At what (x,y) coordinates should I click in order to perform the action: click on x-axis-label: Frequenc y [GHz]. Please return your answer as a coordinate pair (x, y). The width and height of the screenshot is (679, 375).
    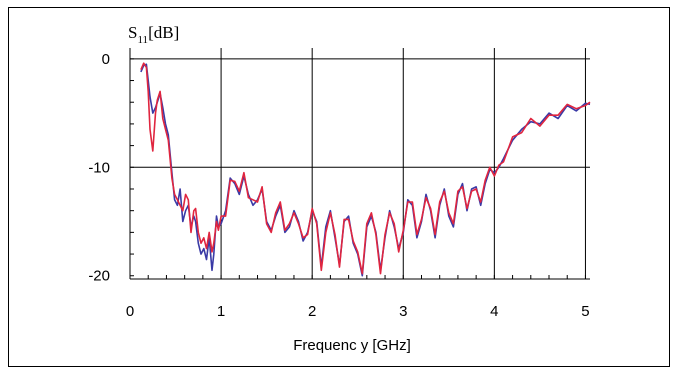
    Looking at the image, I should click on (352, 345).